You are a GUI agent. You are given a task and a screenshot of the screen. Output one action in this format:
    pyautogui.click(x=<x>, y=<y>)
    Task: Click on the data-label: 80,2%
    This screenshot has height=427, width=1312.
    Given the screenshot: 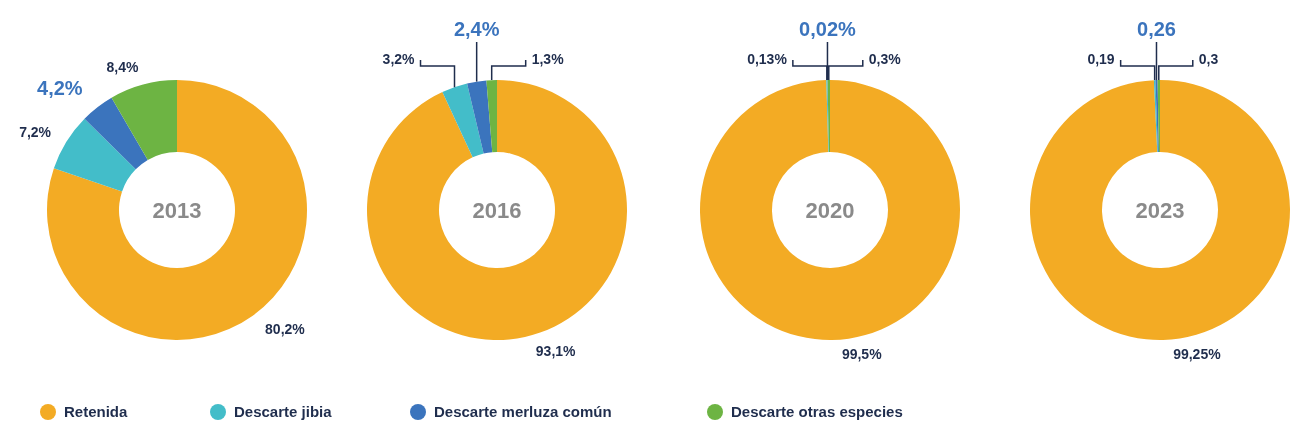 What is the action you would take?
    pyautogui.click(x=285, y=328)
    